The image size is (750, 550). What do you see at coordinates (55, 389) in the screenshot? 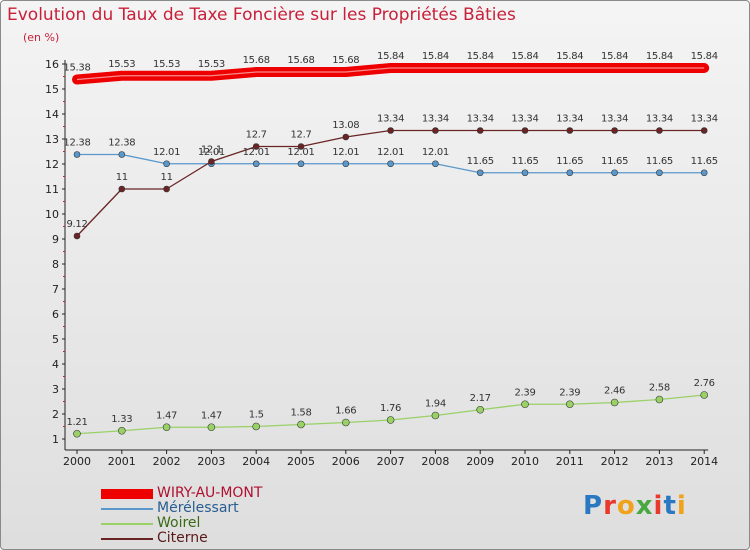
I see `y-tick-label: 3` at bounding box center [55, 389].